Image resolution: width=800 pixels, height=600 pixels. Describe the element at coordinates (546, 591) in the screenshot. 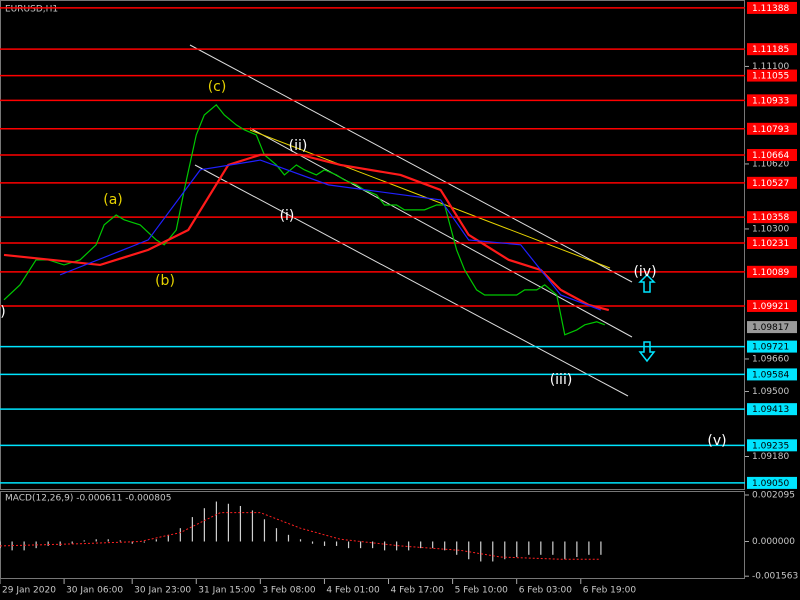

I see `x-tick-label: 6 Feb 03:00` at that location.